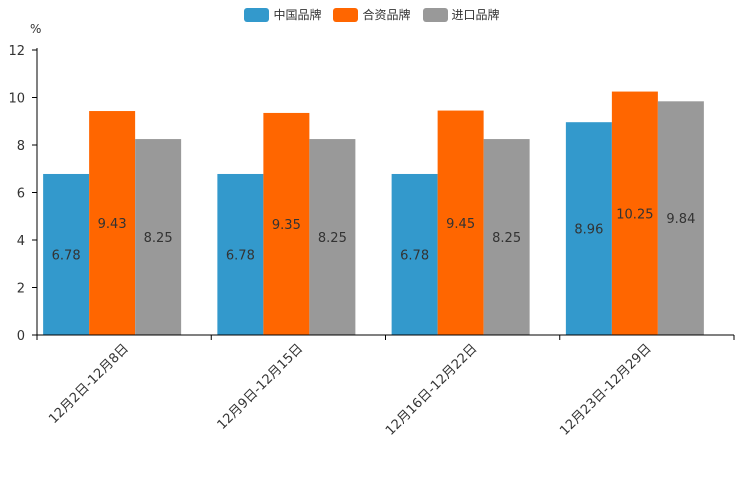 This screenshot has width=744, height=496. Describe the element at coordinates (435, 14) in the screenshot. I see `legend-swatch-import` at that location.